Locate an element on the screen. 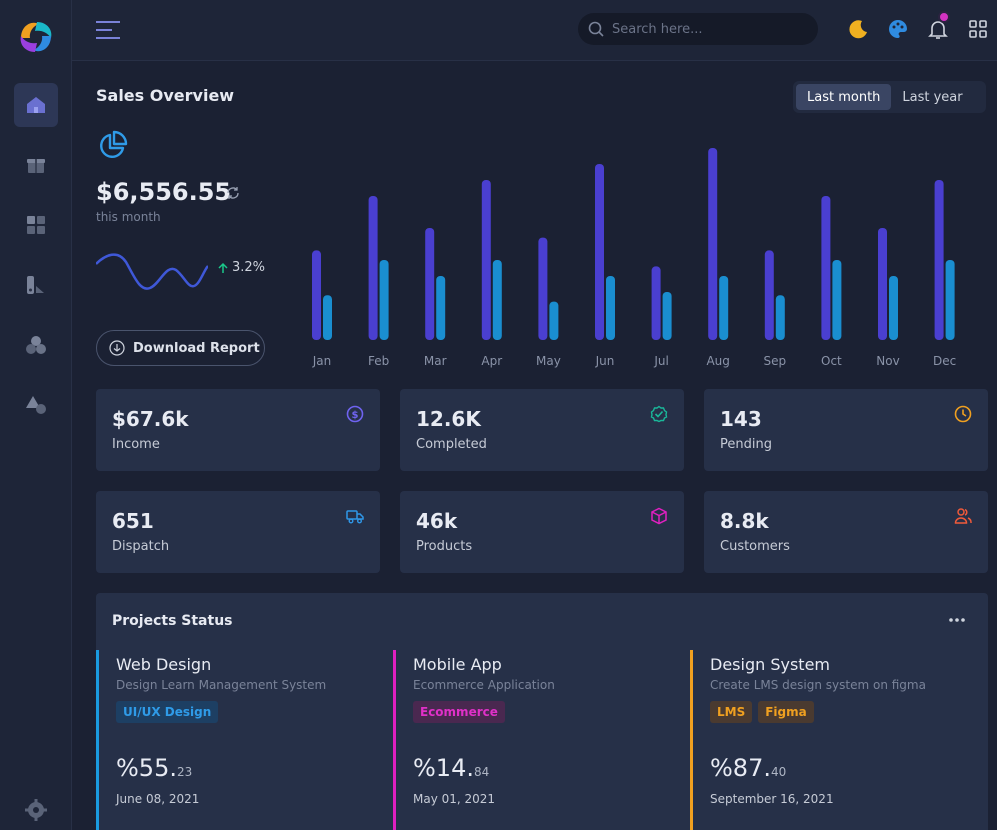 This screenshot has height=830, width=997. x-tick-label: Apr is located at coordinates (491, 361).